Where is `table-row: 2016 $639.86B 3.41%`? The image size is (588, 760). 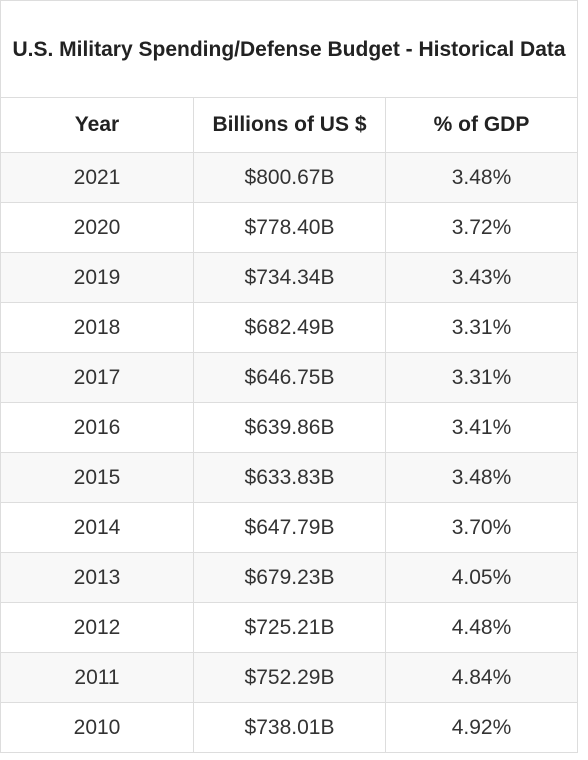
table-row: 2016 $639.86B 3.41% is located at coordinates (289, 427).